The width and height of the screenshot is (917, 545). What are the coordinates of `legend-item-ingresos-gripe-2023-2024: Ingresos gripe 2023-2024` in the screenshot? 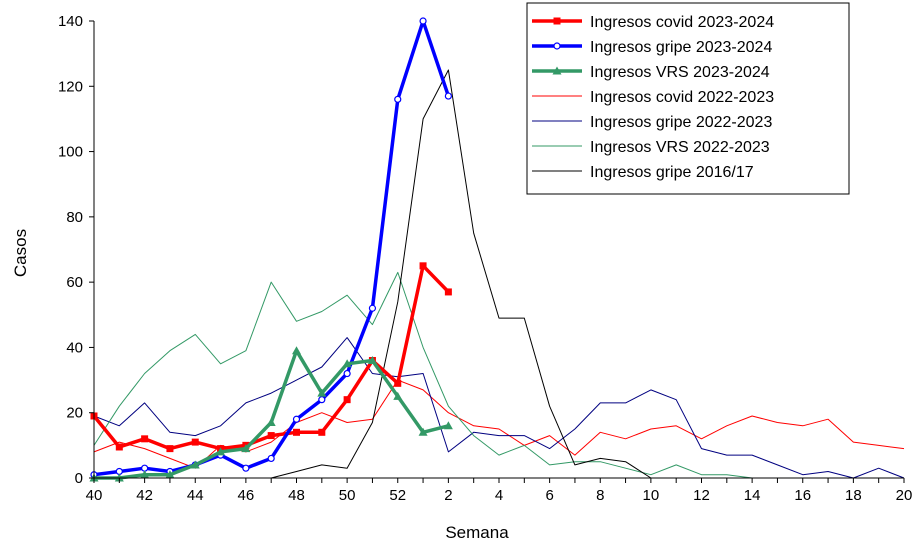 It's located at (652, 47).